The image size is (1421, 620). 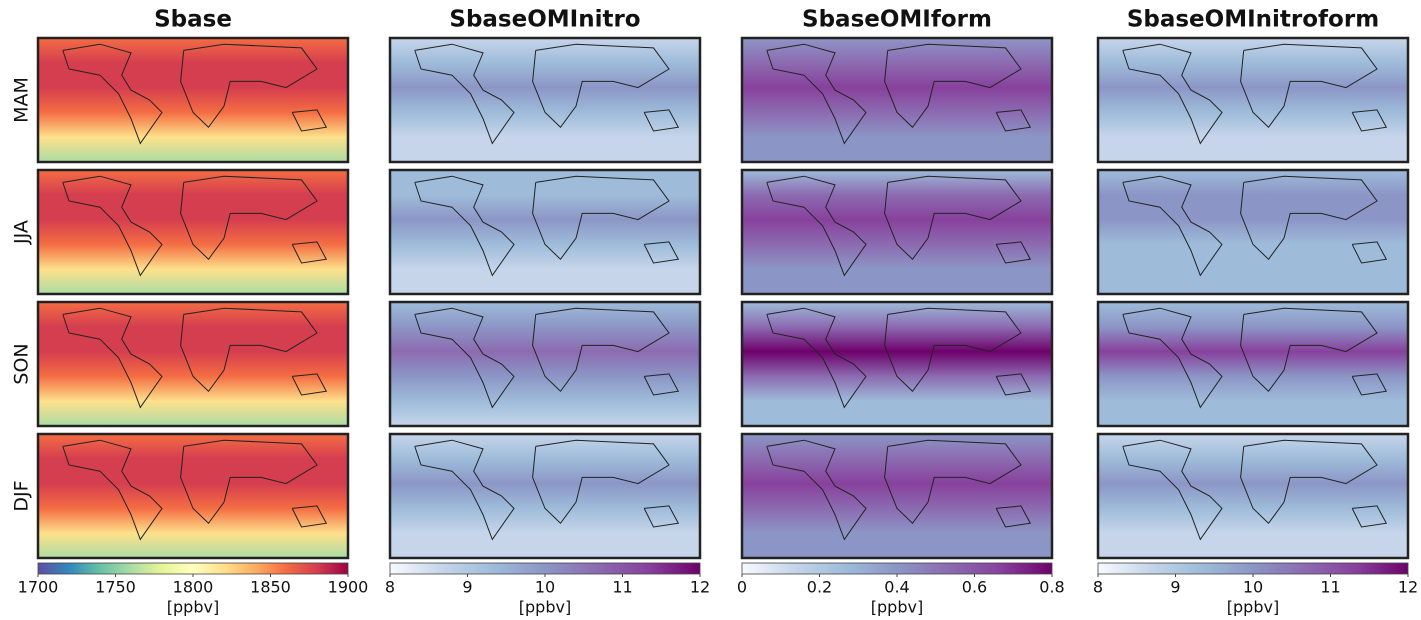 I want to click on colorbar-tick-label: 0.6, so click(x=974, y=587).